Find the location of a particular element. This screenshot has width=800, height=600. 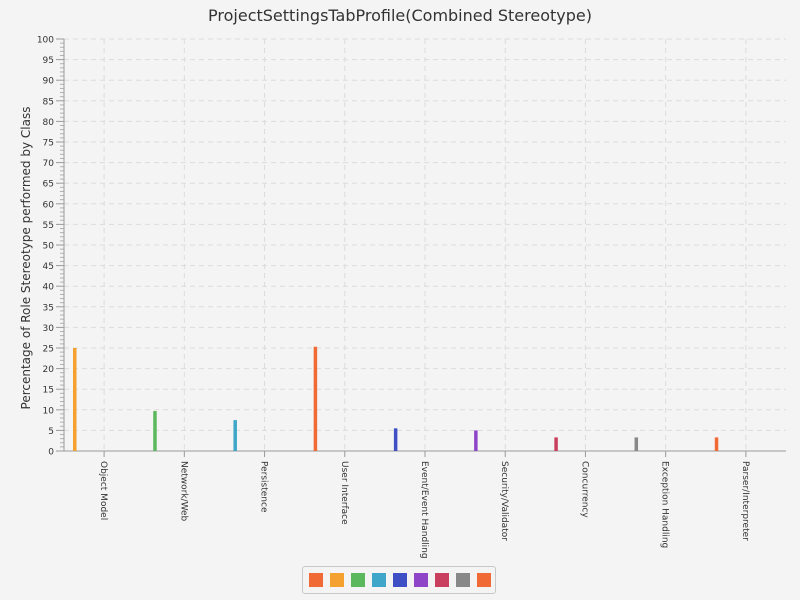

x-tick-label: Security/Validator is located at coordinates (504, 501).